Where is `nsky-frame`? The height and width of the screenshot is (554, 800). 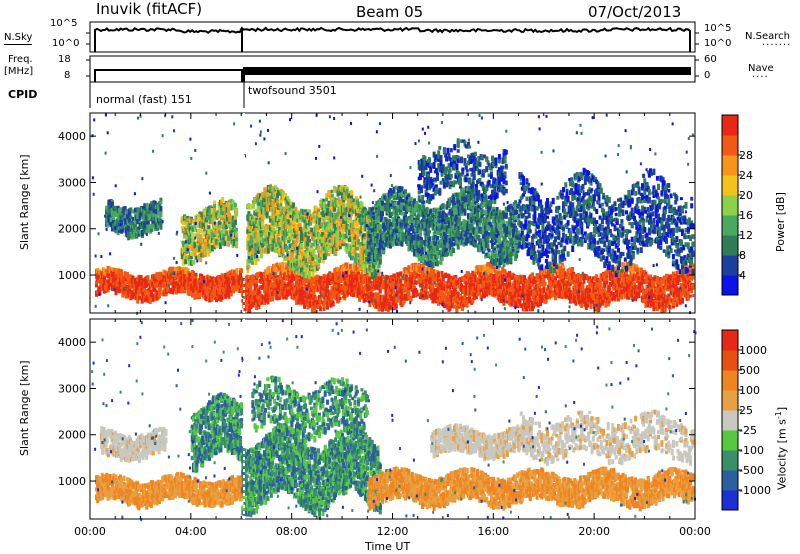 nsky-frame is located at coordinates (392, 37).